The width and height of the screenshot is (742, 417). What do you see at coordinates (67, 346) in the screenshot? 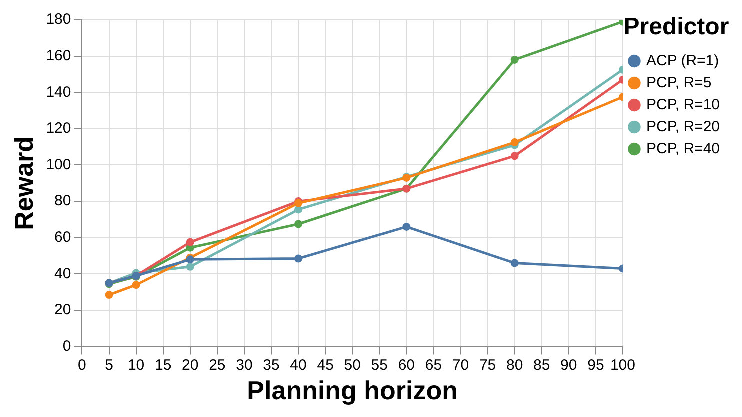
I see `y-tick-label: 0` at bounding box center [67, 346].